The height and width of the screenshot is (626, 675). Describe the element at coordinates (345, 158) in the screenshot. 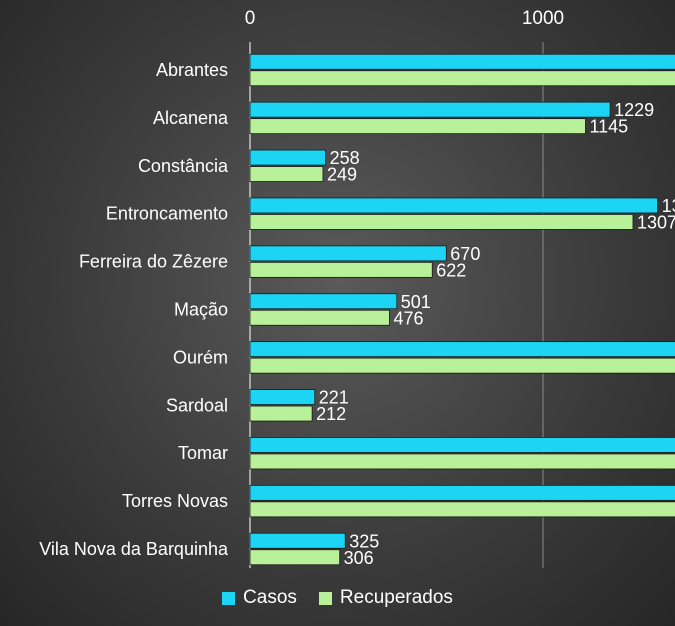

I see `data-label: 258` at that location.